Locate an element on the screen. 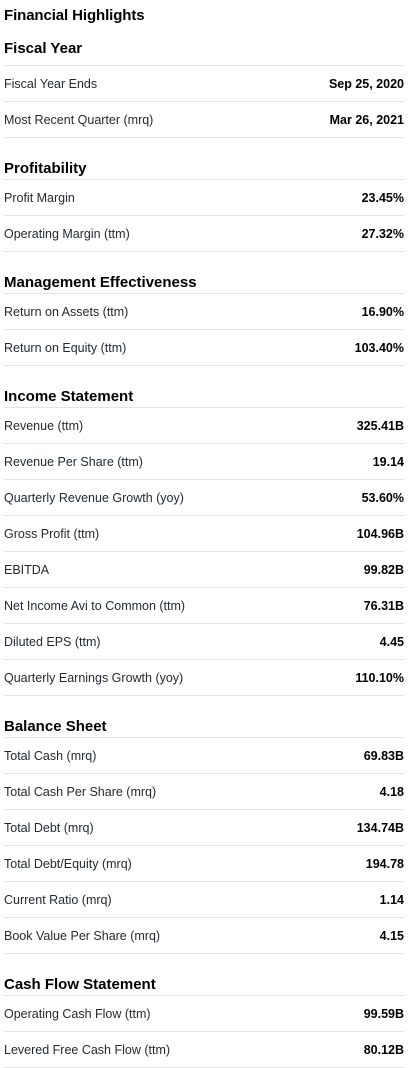  row-label: Operating Cash Flow (ttm) is located at coordinates (77, 1013).